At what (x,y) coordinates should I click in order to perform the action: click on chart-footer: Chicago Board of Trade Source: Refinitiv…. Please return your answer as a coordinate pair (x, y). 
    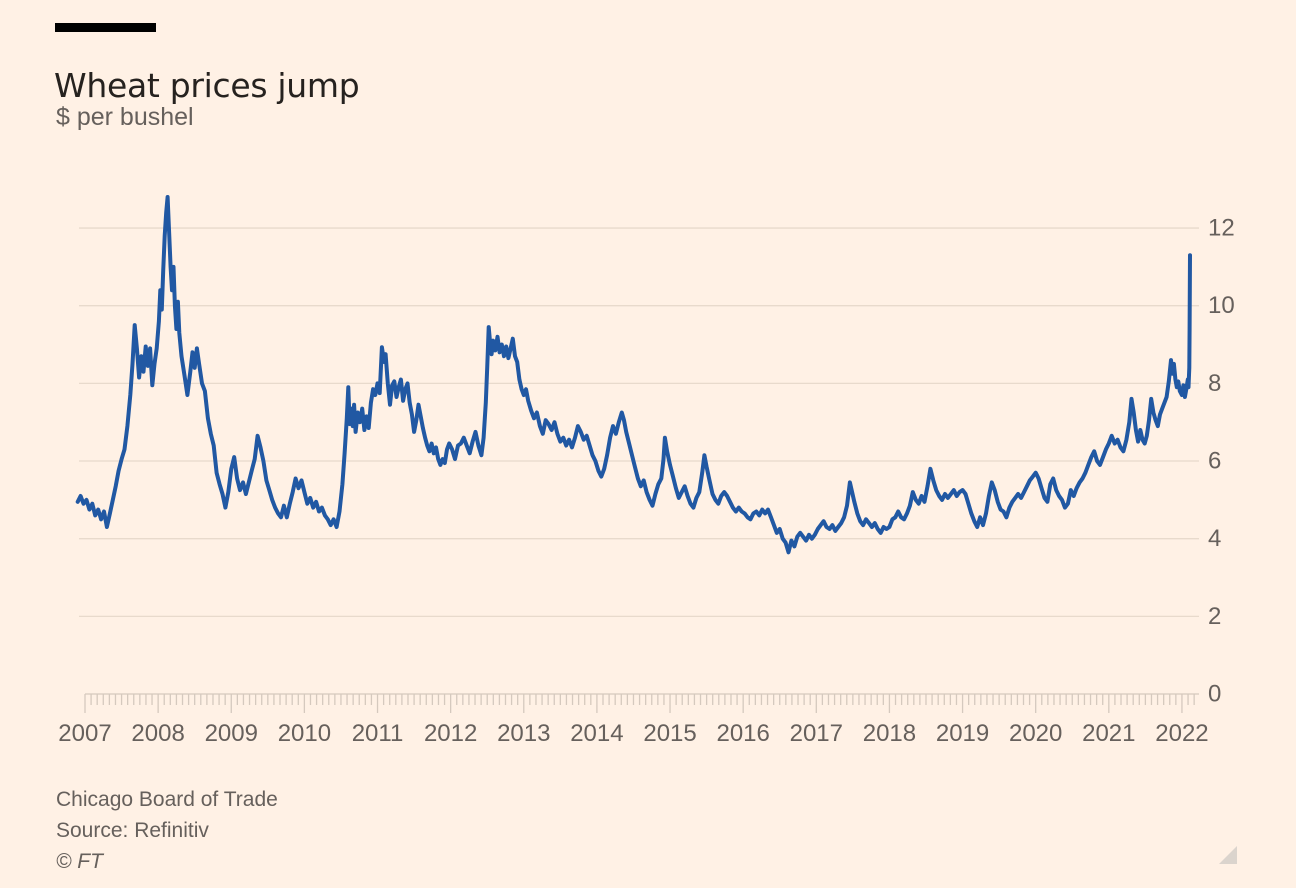
    Looking at the image, I should click on (167, 830).